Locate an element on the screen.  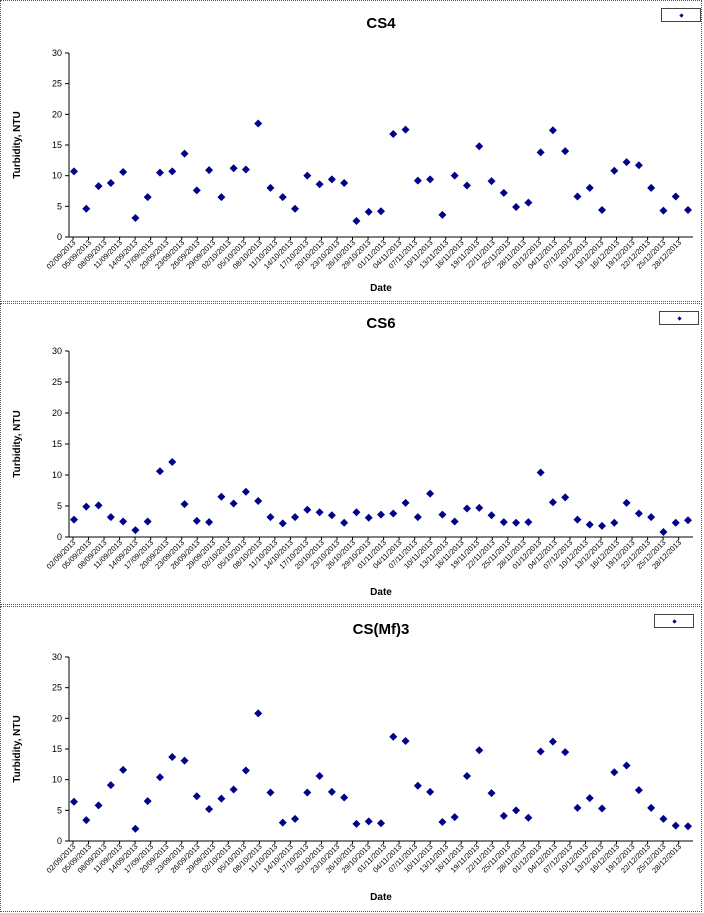
y-tick-label: 15 is located at coordinates (57, 749).